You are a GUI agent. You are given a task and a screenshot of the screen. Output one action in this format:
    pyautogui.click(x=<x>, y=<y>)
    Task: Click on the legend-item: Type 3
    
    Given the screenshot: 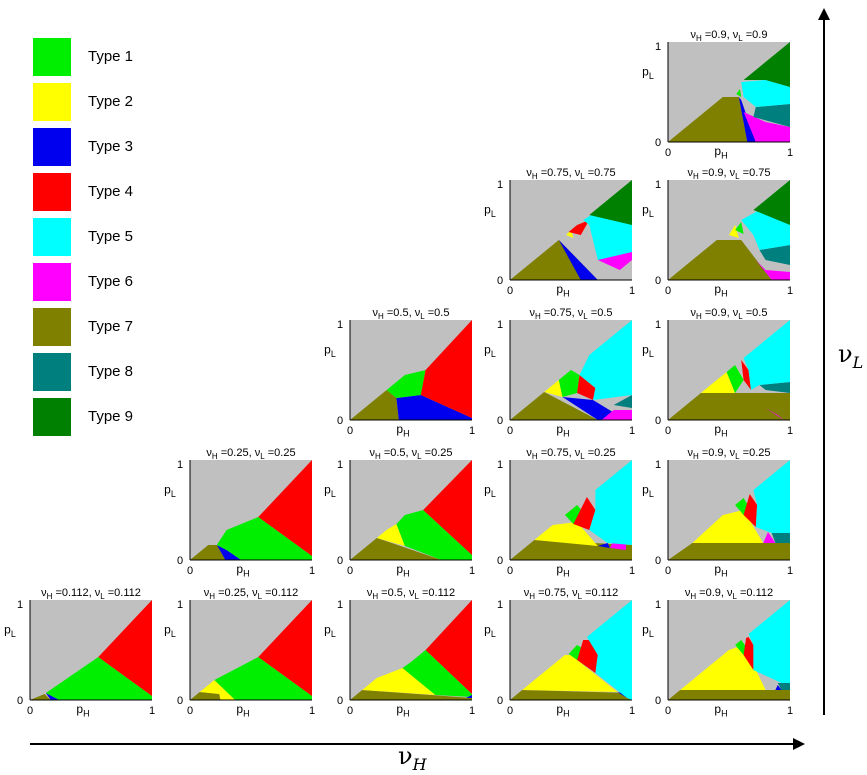 What is the action you would take?
    pyautogui.click(x=110, y=148)
    